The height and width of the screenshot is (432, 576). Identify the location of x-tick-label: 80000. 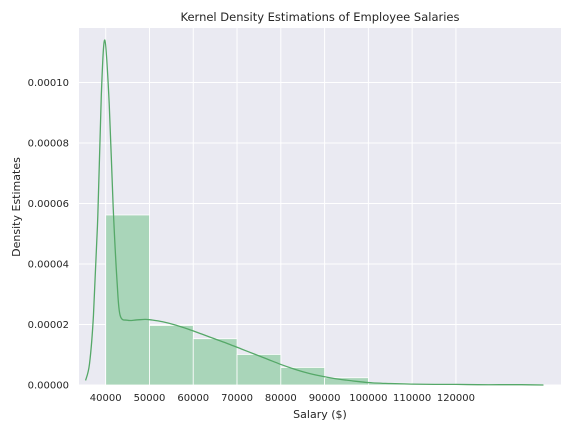
(281, 398).